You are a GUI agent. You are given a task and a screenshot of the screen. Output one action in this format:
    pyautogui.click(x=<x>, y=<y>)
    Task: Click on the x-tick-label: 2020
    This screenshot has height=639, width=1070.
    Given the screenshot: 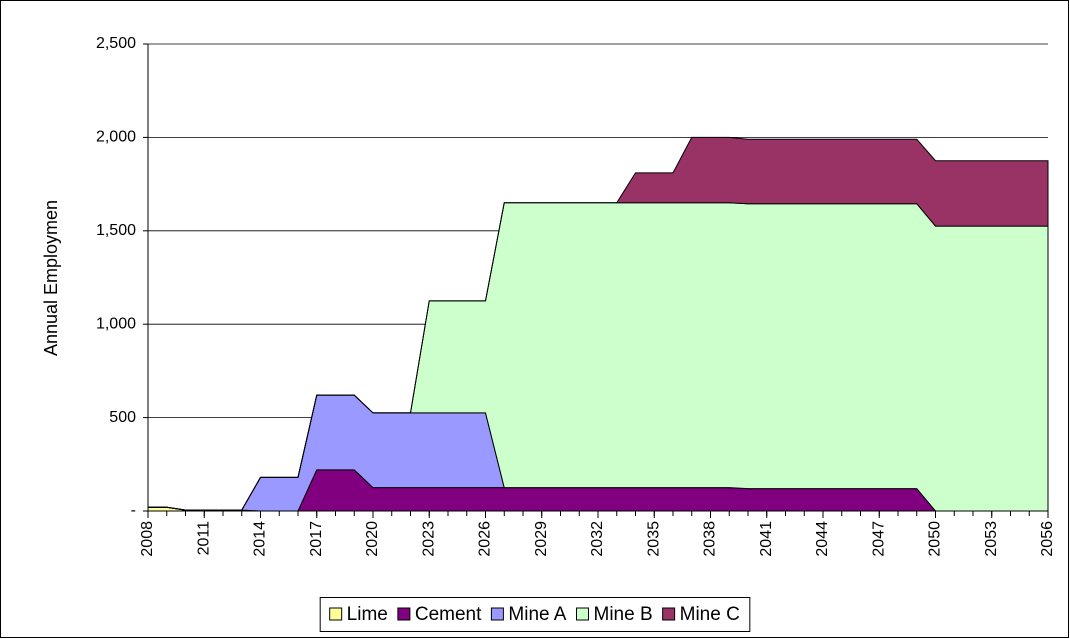 What is the action you would take?
    pyautogui.click(x=372, y=539)
    